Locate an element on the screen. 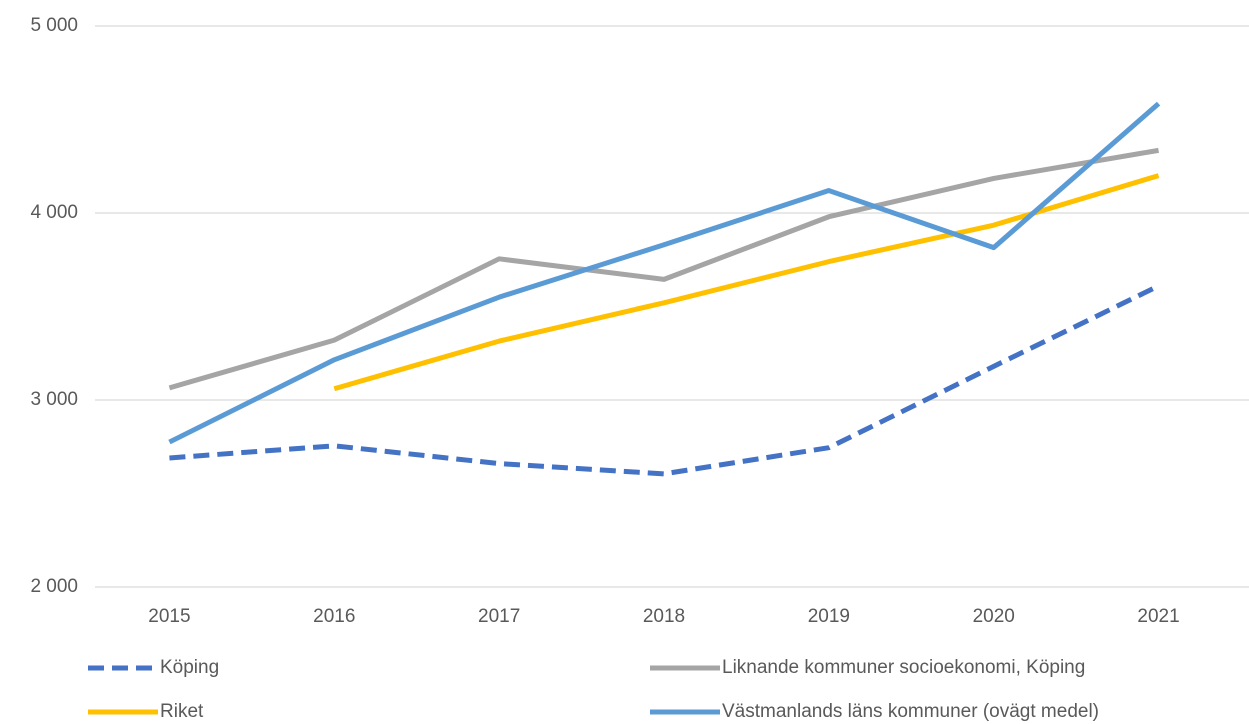 Image resolution: width=1249 pixels, height=724 pixels. y-tick-label: 3 000 is located at coordinates (54, 399).